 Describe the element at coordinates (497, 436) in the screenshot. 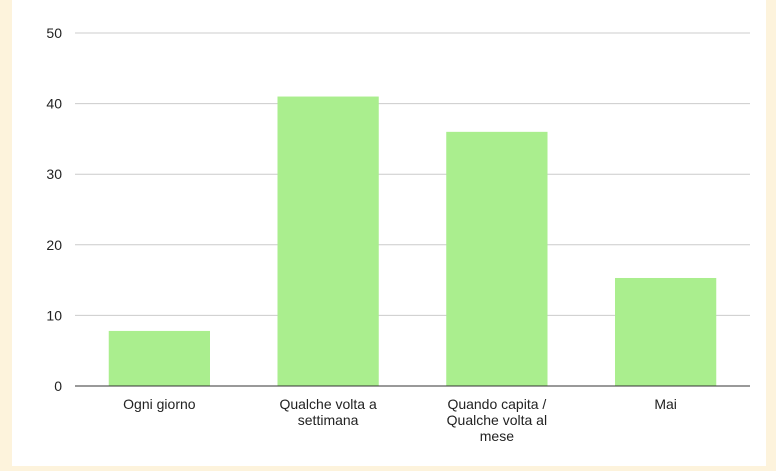

I see `x-tick-label: mese` at that location.